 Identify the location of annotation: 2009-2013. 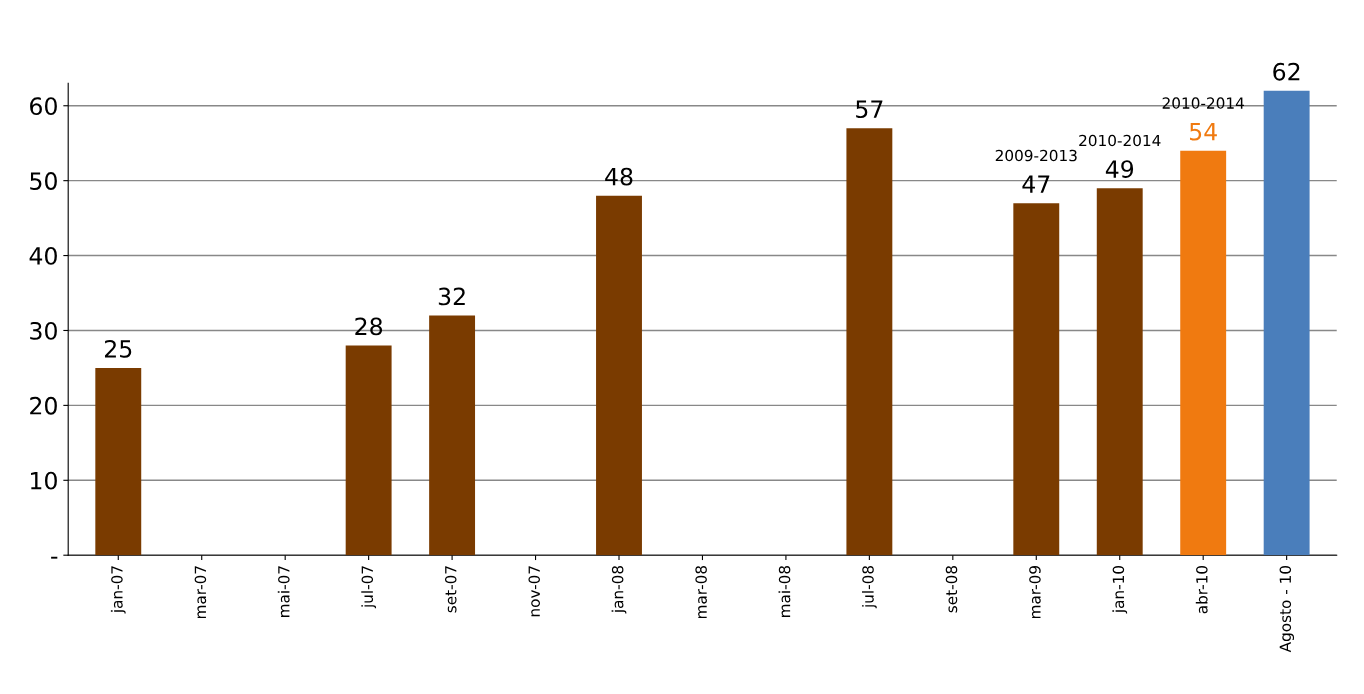
(1036, 155).